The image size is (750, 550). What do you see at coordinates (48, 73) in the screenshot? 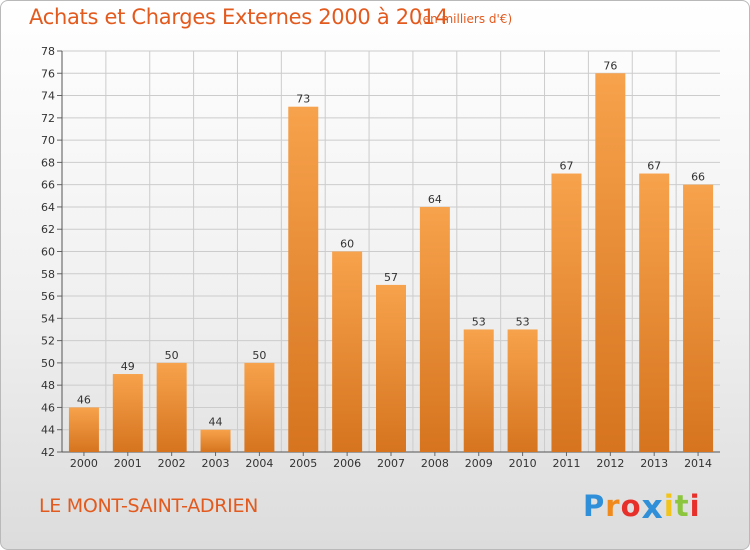
I see `y-tick-label: 76` at bounding box center [48, 73].